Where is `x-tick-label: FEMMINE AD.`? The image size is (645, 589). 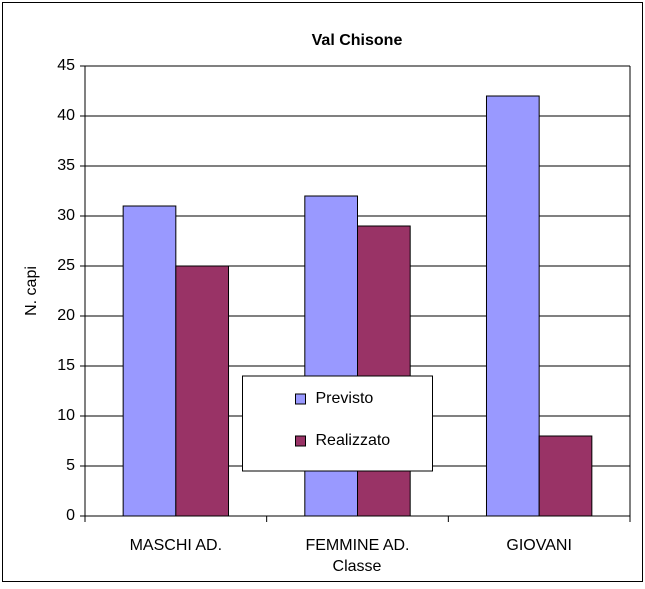 x-tick-label: FEMMINE AD. is located at coordinates (357, 545).